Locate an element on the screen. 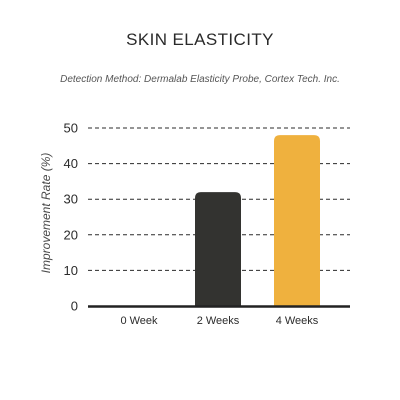  x-tick-label: 0 Week is located at coordinates (139, 321).